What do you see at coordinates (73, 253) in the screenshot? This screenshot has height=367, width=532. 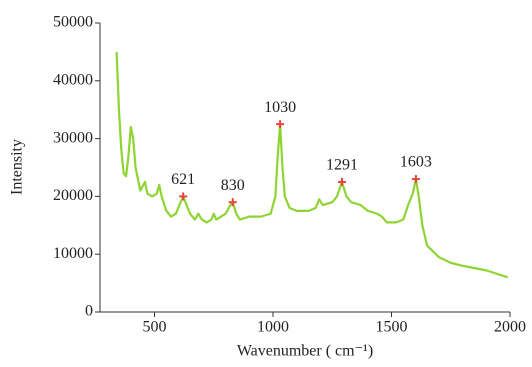 I see `y-tick-label: 10000` at bounding box center [73, 253].